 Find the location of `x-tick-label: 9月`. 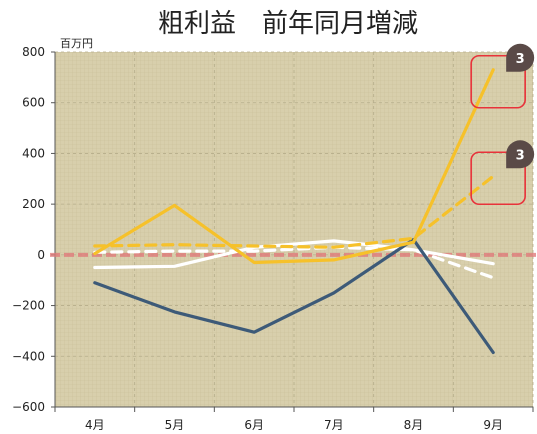

x-tick-label: 9月 is located at coordinates (493, 425).